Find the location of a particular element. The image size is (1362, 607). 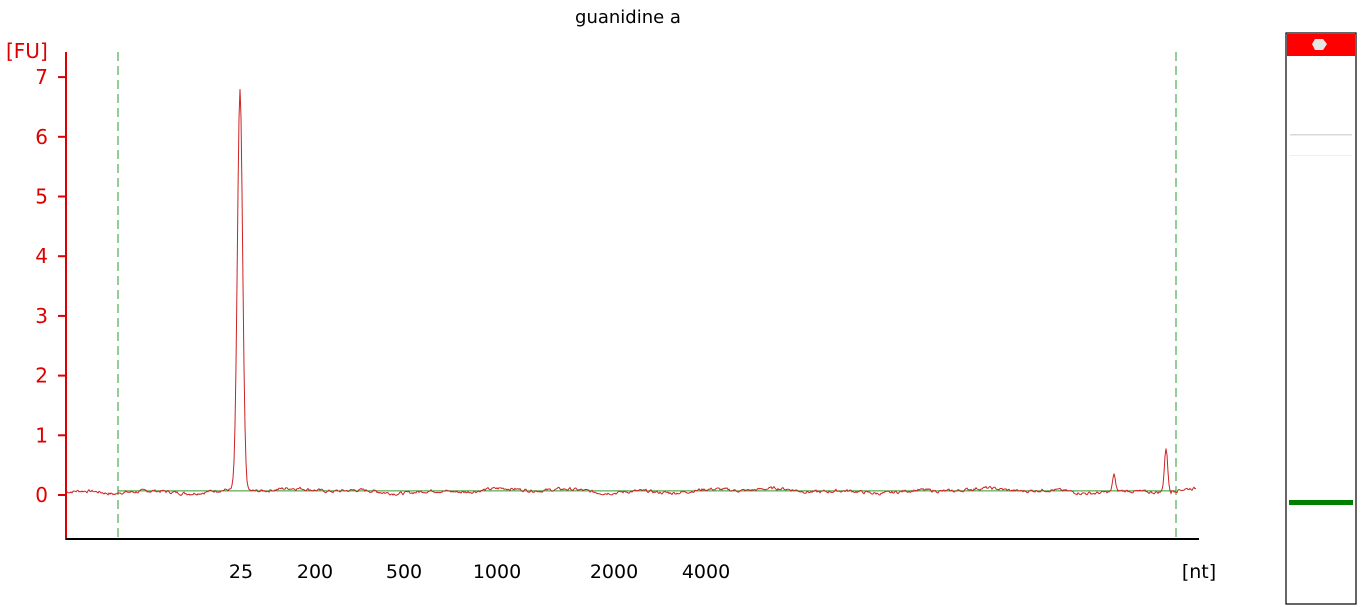

x-tick-label: 25 is located at coordinates (241, 572).